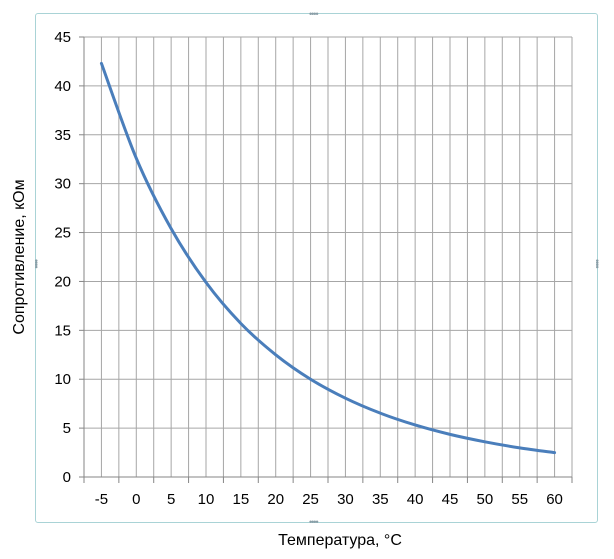 The width and height of the screenshot is (614, 559). What do you see at coordinates (597, 263) in the screenshot?
I see `resize-handle-right: ••••` at bounding box center [597, 263].